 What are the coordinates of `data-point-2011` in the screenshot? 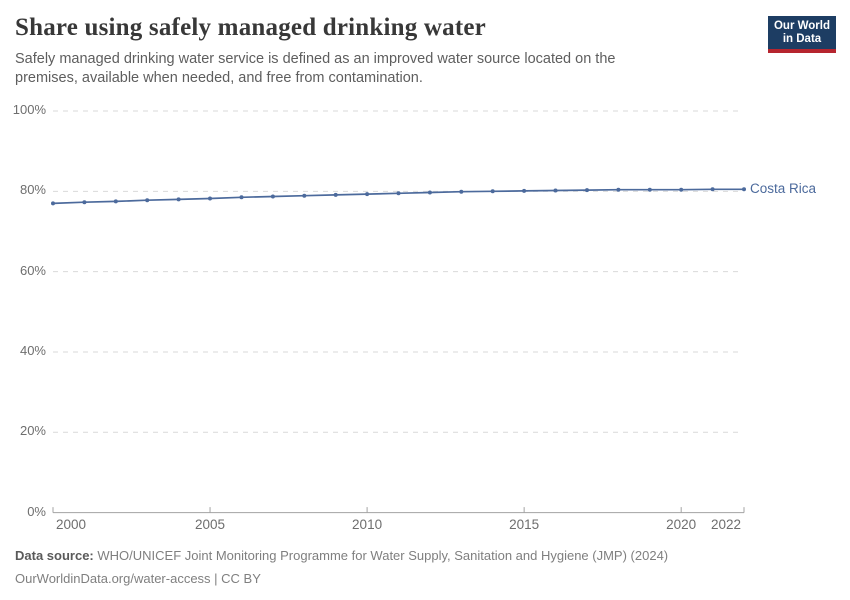 It's located at (398, 193).